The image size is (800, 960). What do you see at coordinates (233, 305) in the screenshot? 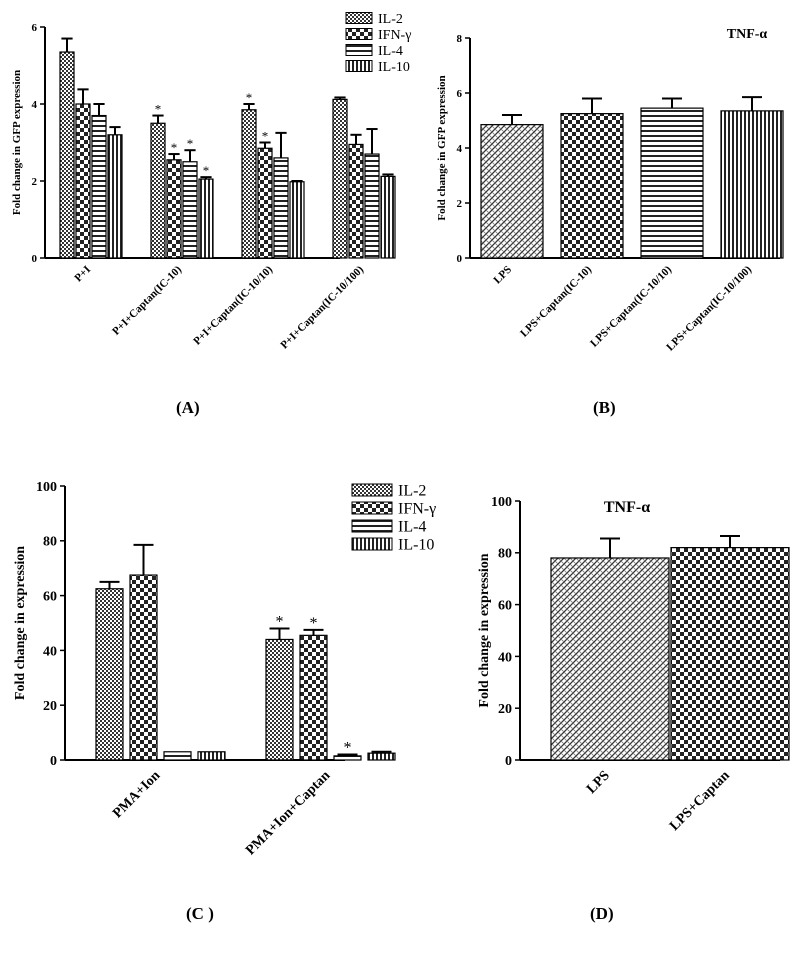
I see `x-tick-label: P+I+Captan(IC-10/10)` at bounding box center [233, 305].